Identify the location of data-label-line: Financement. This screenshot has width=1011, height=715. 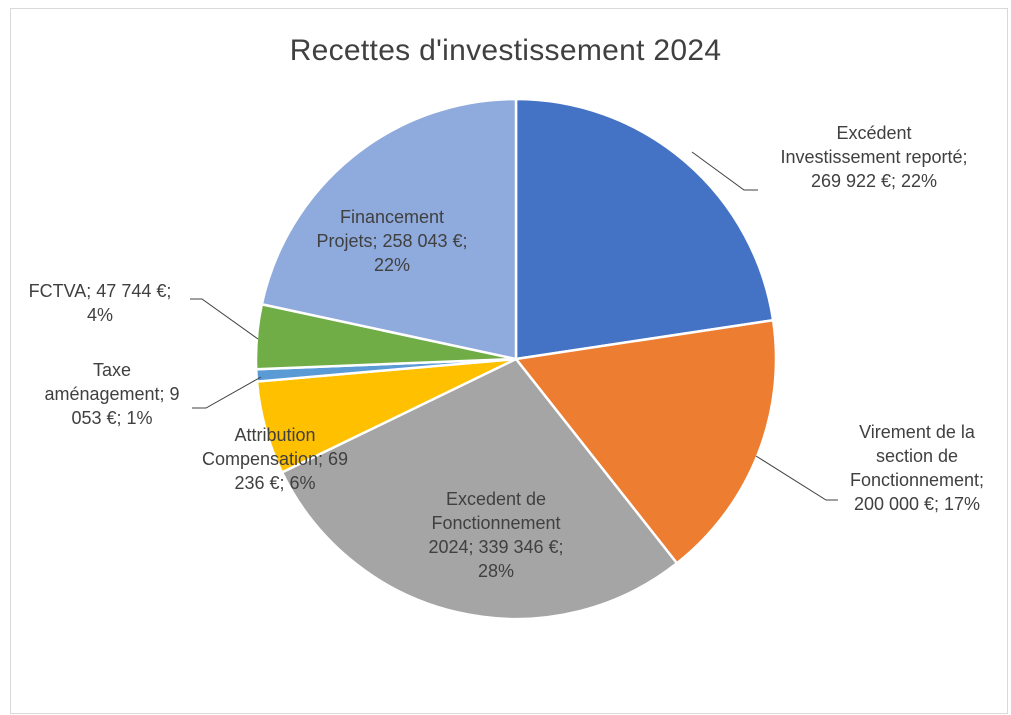
(392, 217).